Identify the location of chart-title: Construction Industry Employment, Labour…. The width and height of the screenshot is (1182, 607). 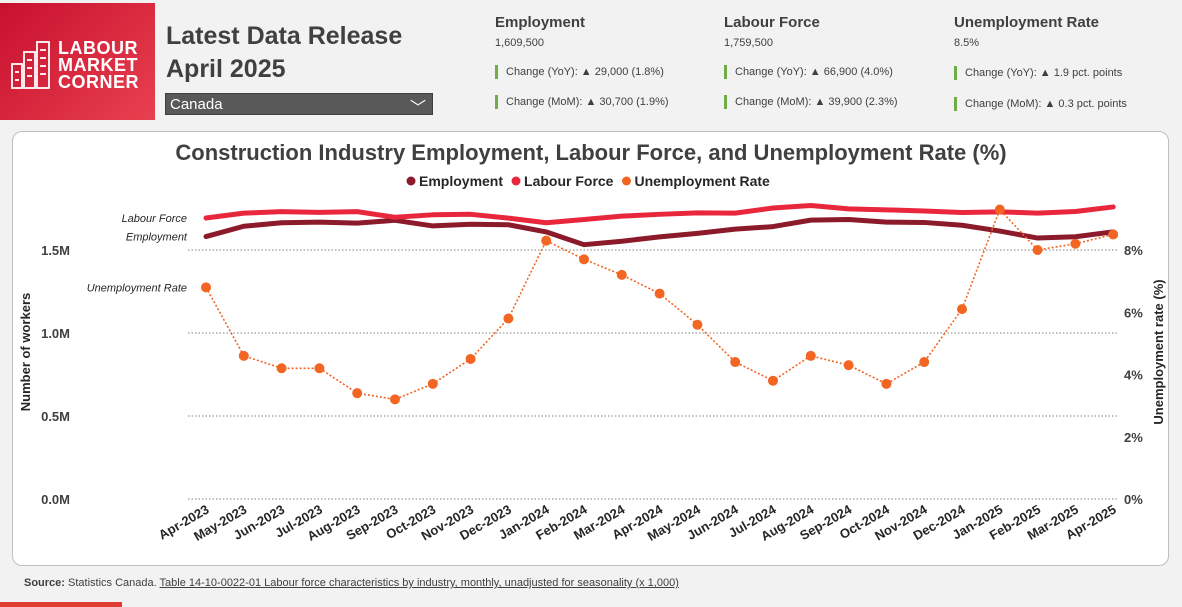
(591, 152).